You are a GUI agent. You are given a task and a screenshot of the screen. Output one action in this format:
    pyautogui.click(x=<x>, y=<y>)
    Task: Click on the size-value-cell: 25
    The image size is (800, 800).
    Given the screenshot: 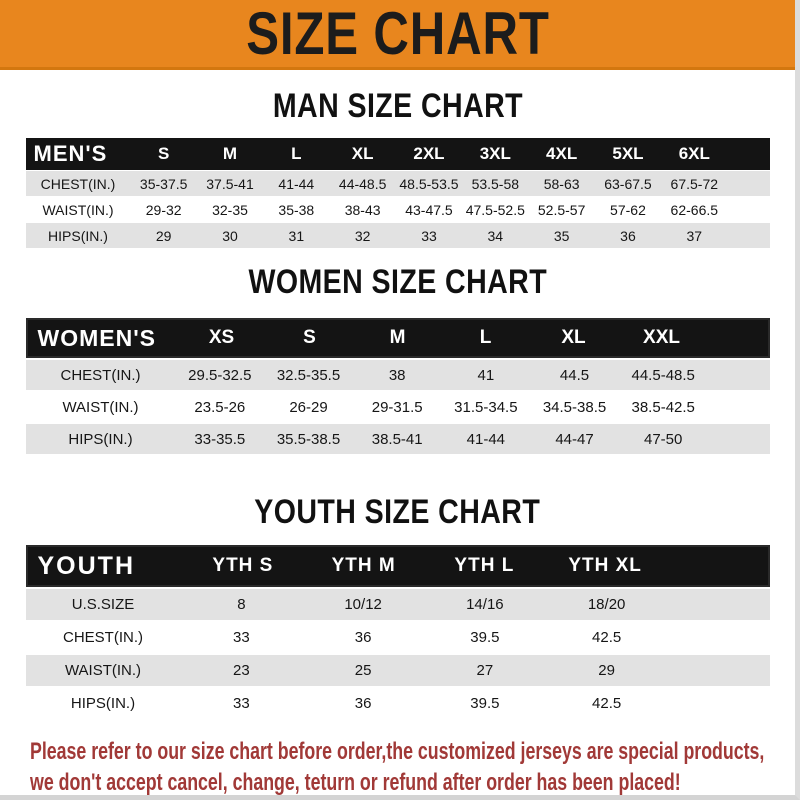 What is the action you would take?
    pyautogui.click(x=363, y=670)
    